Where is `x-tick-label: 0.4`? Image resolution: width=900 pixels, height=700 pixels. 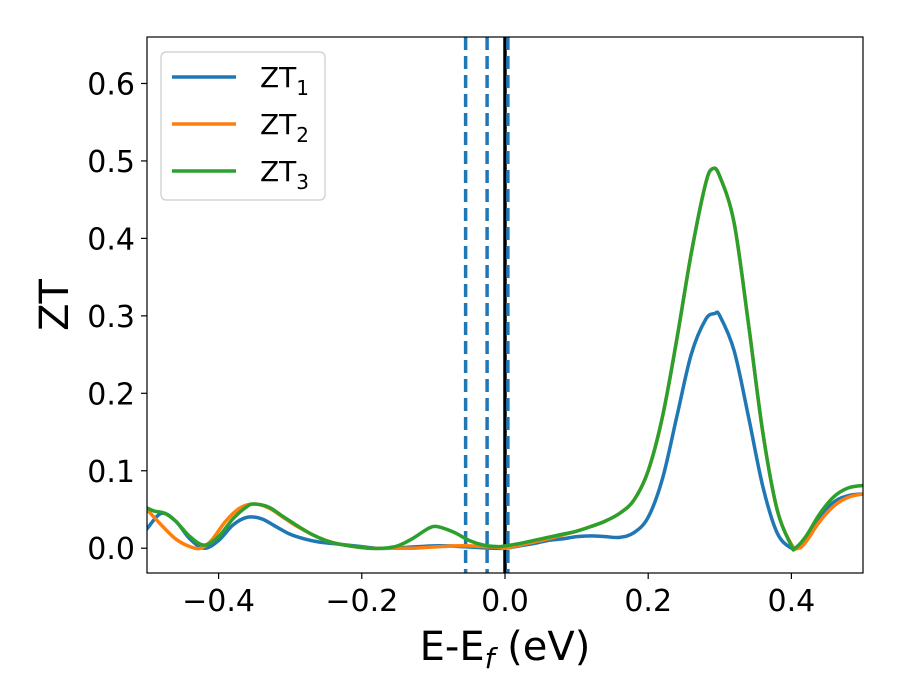 x-tick-label: 0.4 is located at coordinates (792, 601).